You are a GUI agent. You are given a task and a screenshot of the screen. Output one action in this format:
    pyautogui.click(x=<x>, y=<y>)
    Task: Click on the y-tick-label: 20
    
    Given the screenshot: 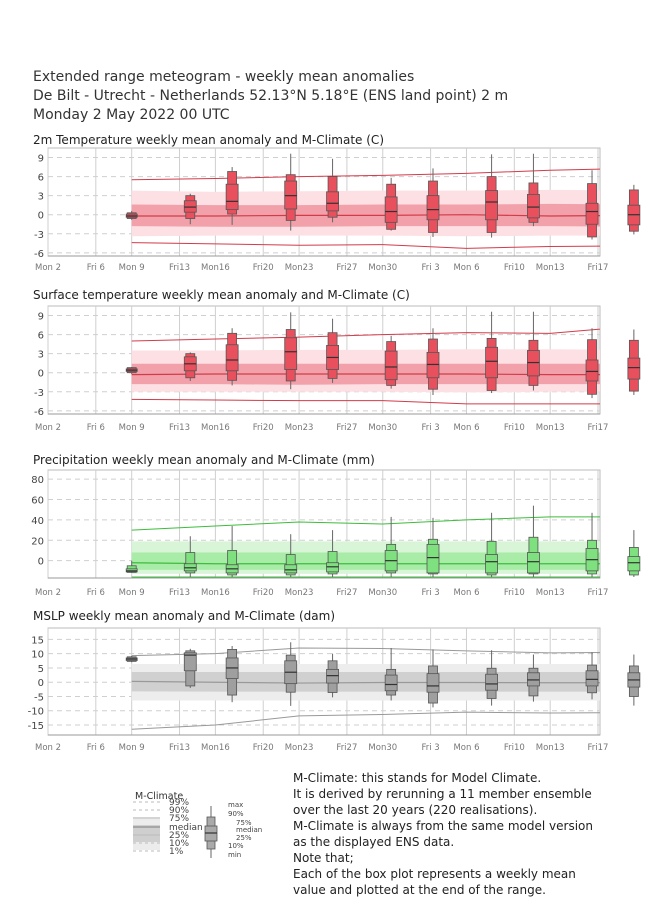 What is the action you would take?
    pyautogui.click(x=37, y=541)
    